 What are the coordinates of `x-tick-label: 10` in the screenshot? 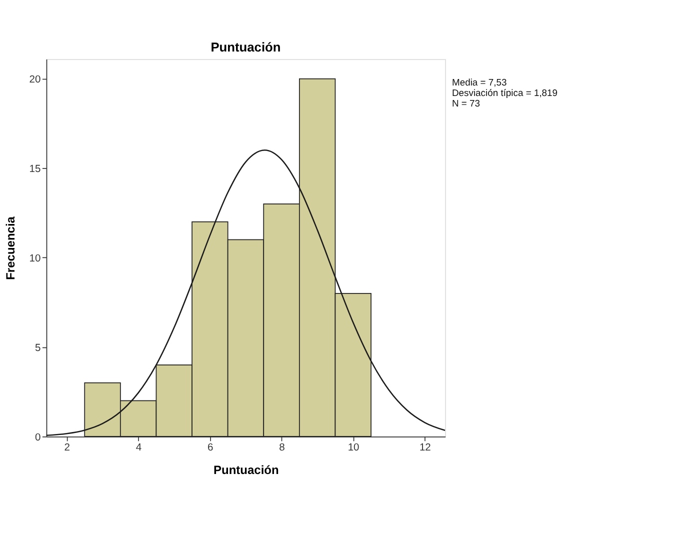 It's located at (354, 448).